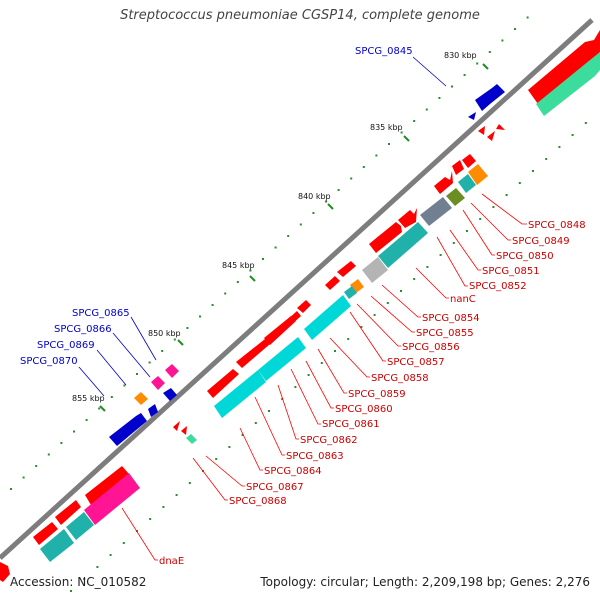  I want to click on gene-label-SPCG_0859: SPCG_0859, so click(377, 394).